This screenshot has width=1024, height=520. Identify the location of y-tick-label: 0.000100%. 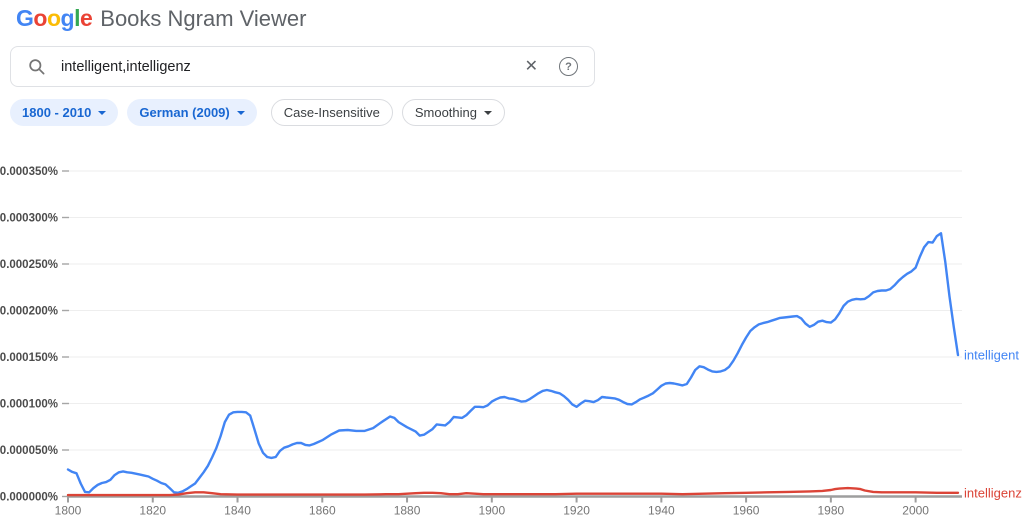
(29, 405).